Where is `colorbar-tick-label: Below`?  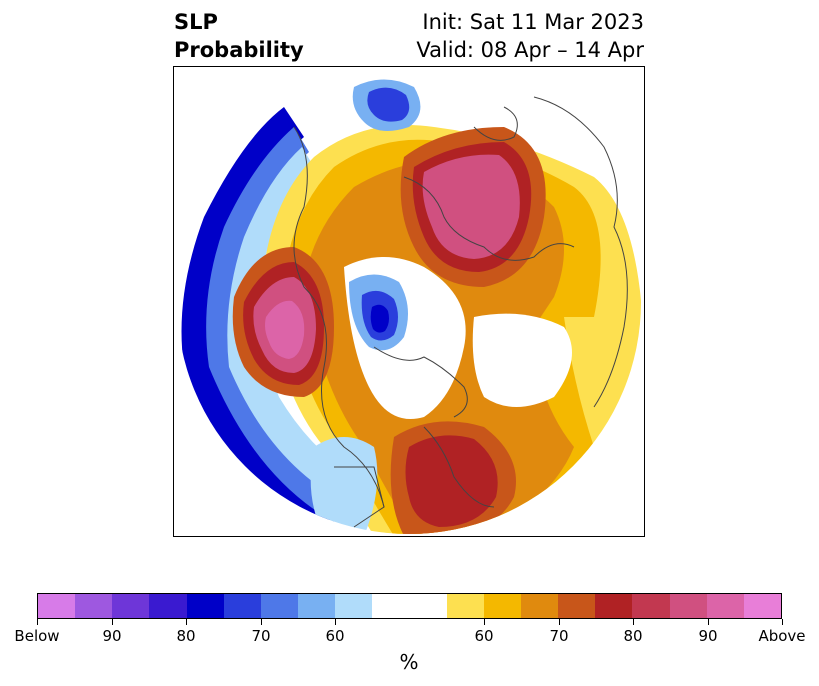
colorbar-tick-label: Below is located at coordinates (37, 636).